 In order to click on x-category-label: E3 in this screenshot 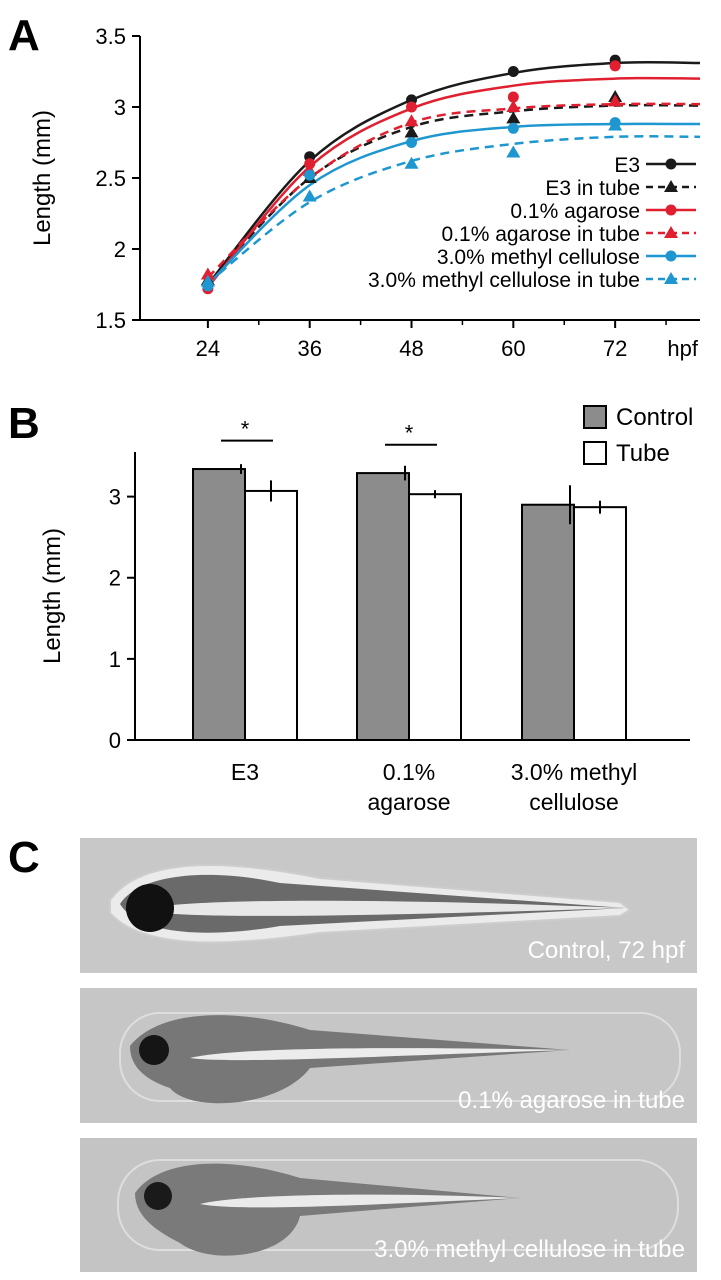, I will do `click(245, 772)`.